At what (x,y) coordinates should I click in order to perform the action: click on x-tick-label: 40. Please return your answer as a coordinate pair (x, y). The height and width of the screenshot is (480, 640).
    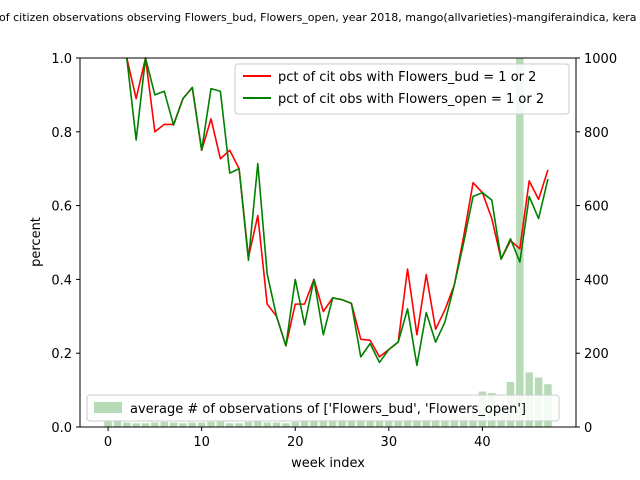
    Looking at the image, I should click on (482, 442).